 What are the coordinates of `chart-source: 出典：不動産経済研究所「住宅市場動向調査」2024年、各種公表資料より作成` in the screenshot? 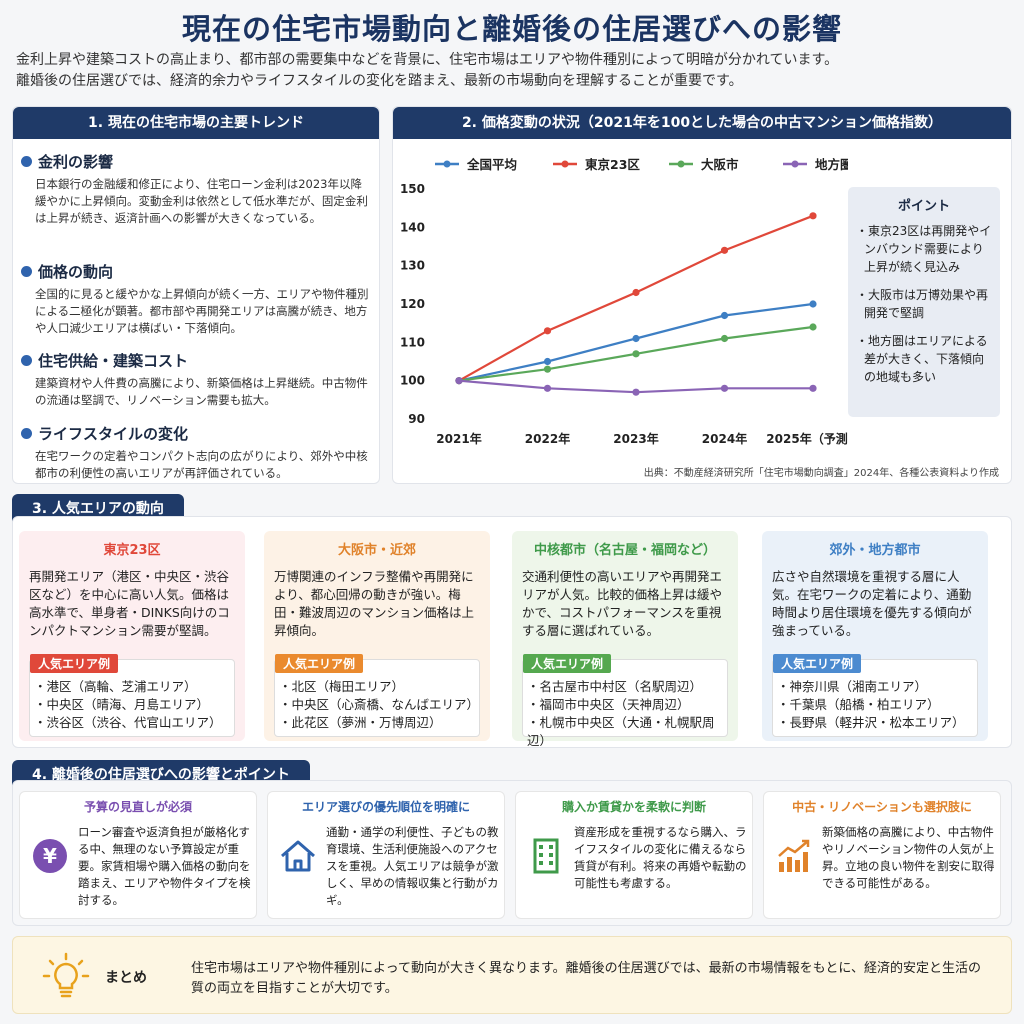 It's located at (821, 473).